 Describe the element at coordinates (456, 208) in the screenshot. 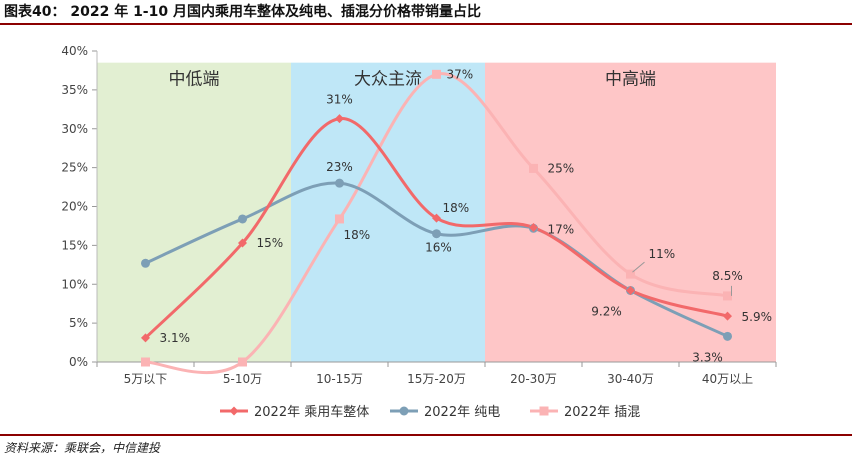

I see `data-label-s0-3: 18%` at that location.